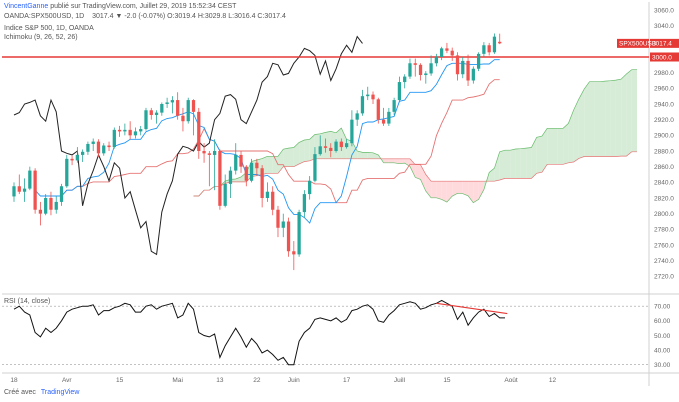 This screenshot has width=679, height=402. What do you see at coordinates (662, 365) in the screenshot?
I see `rsi-tick-label: 30.00` at bounding box center [662, 365].